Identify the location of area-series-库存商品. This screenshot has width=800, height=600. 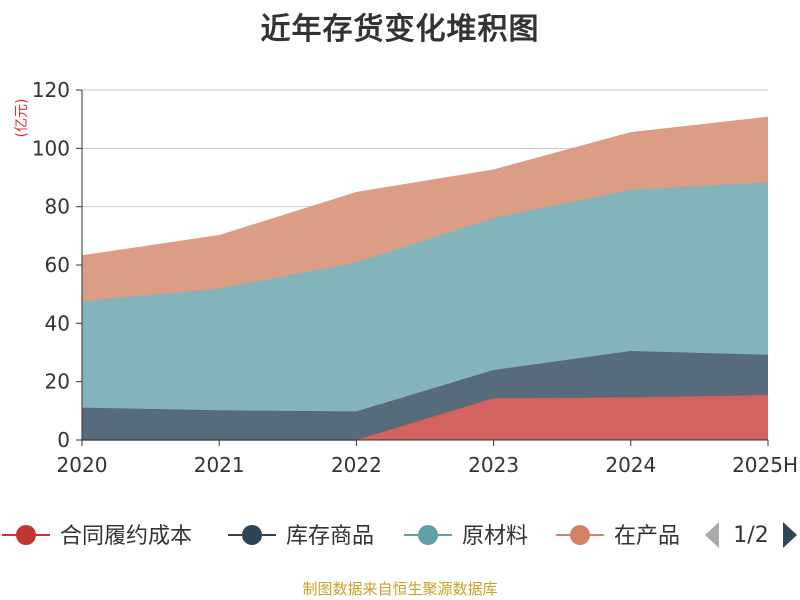
(425, 395).